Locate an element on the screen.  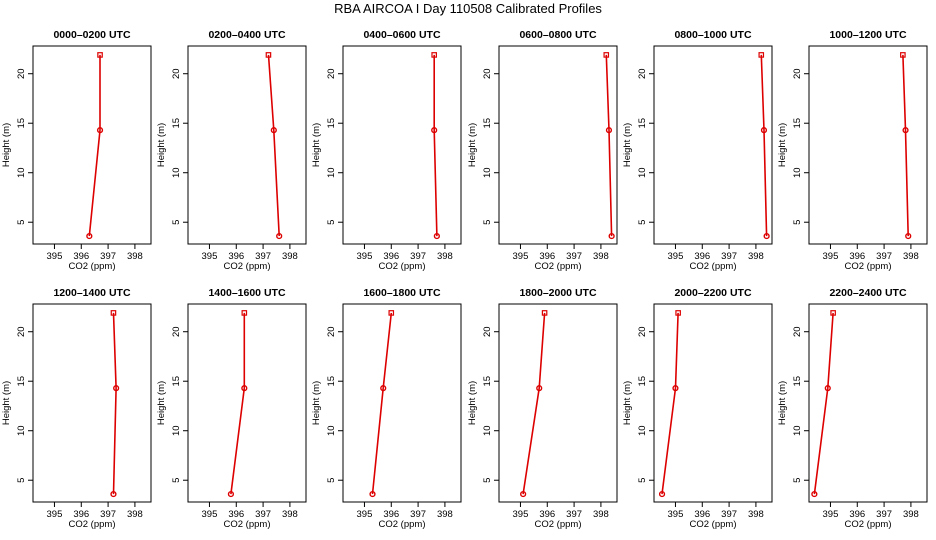
panel-title: 2000–2200 UTC is located at coordinates (712, 293).